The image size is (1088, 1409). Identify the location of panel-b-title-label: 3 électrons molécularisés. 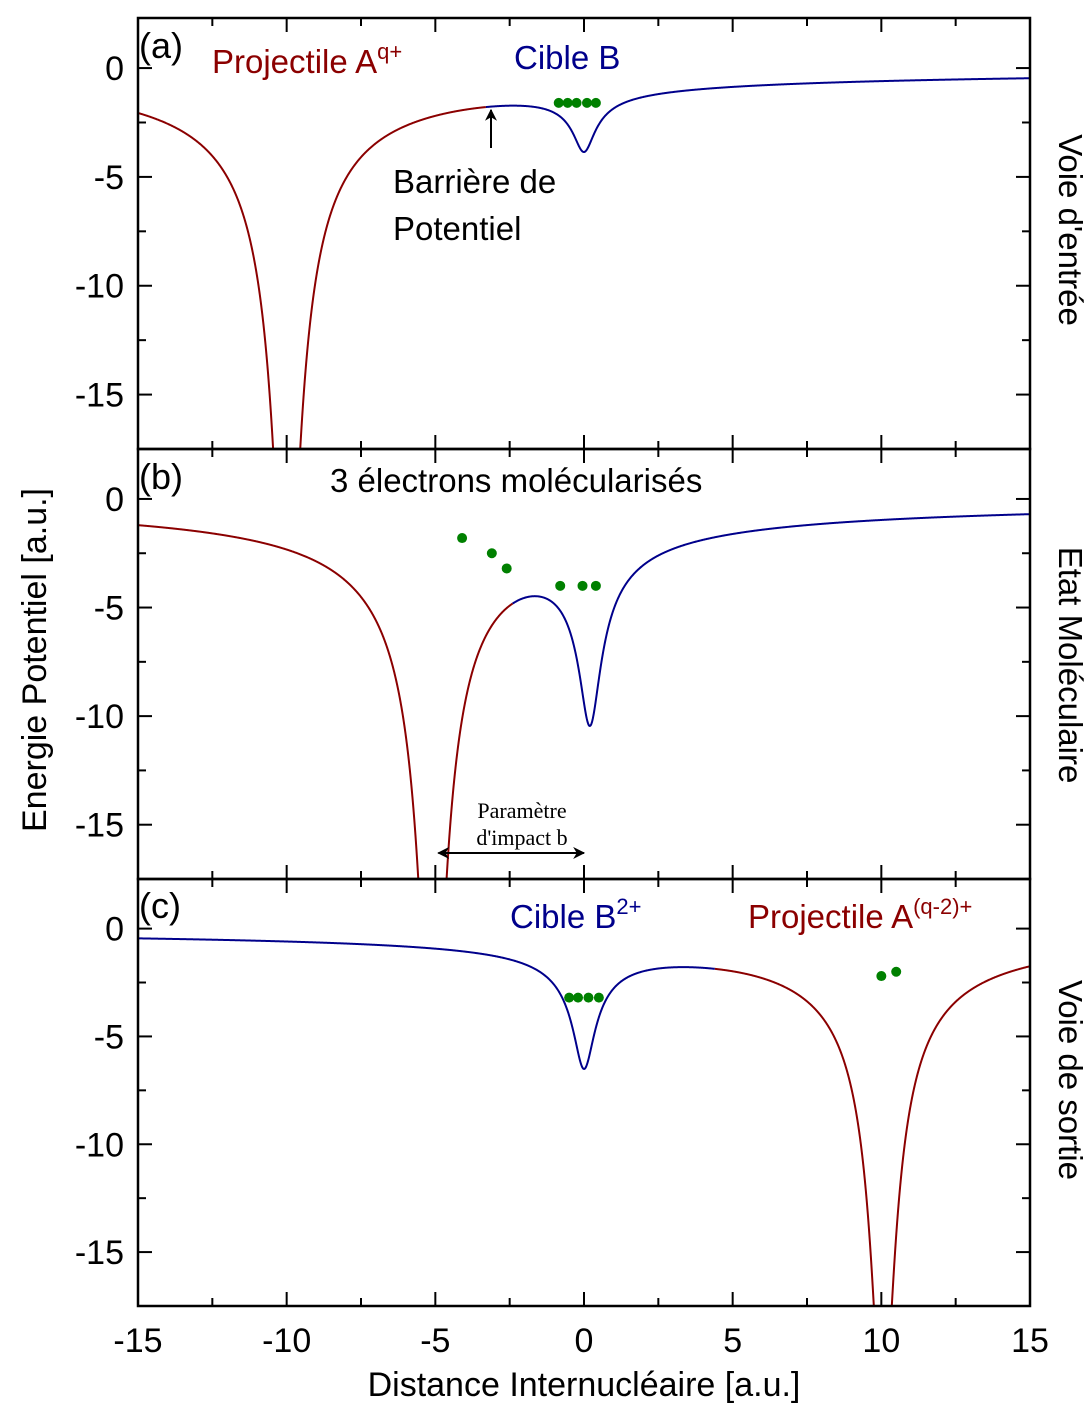
(516, 480).